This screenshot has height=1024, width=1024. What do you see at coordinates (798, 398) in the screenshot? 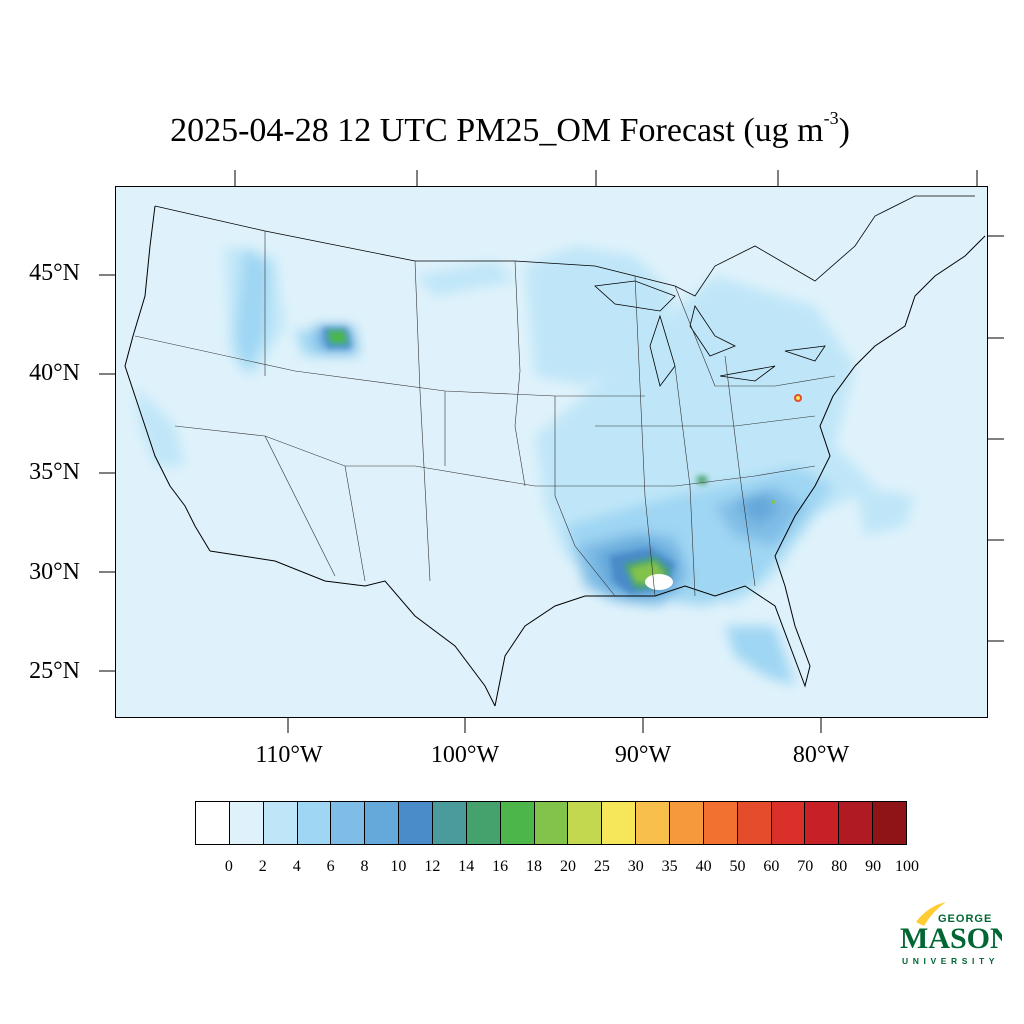
I see `hotspot-marker-core` at bounding box center [798, 398].